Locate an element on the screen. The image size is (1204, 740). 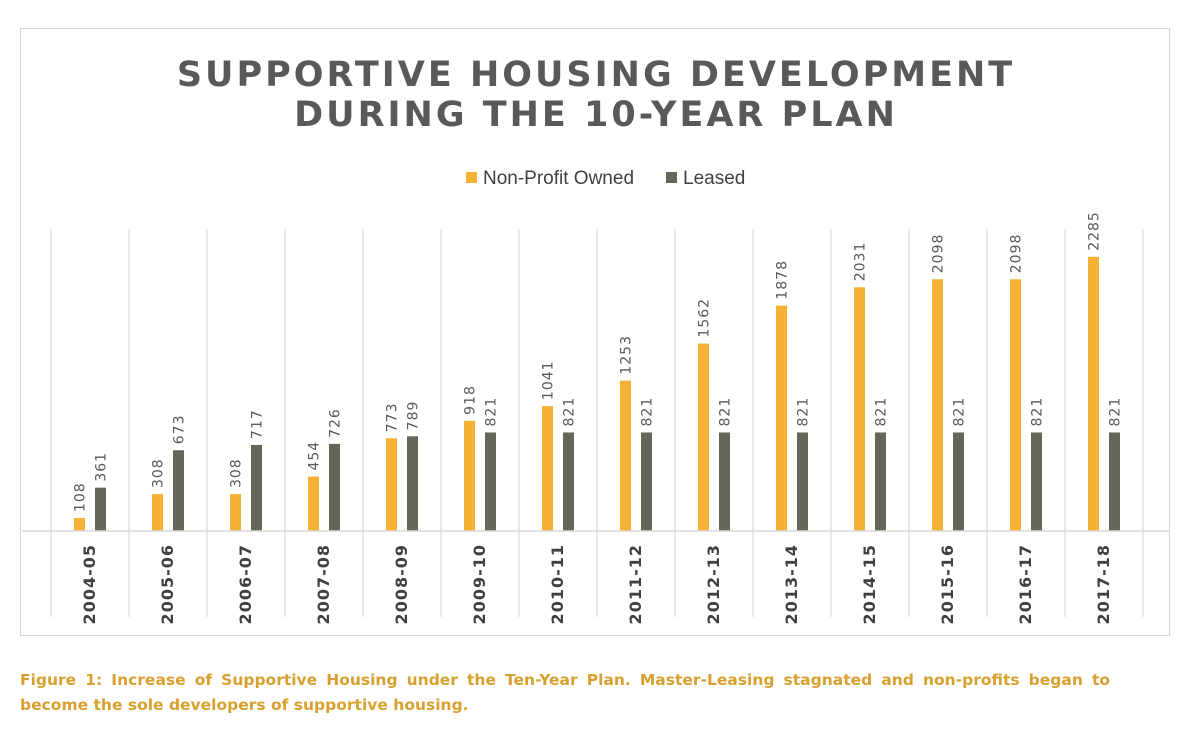
data-label-leased-2011-12: 821 is located at coordinates (648, 412).